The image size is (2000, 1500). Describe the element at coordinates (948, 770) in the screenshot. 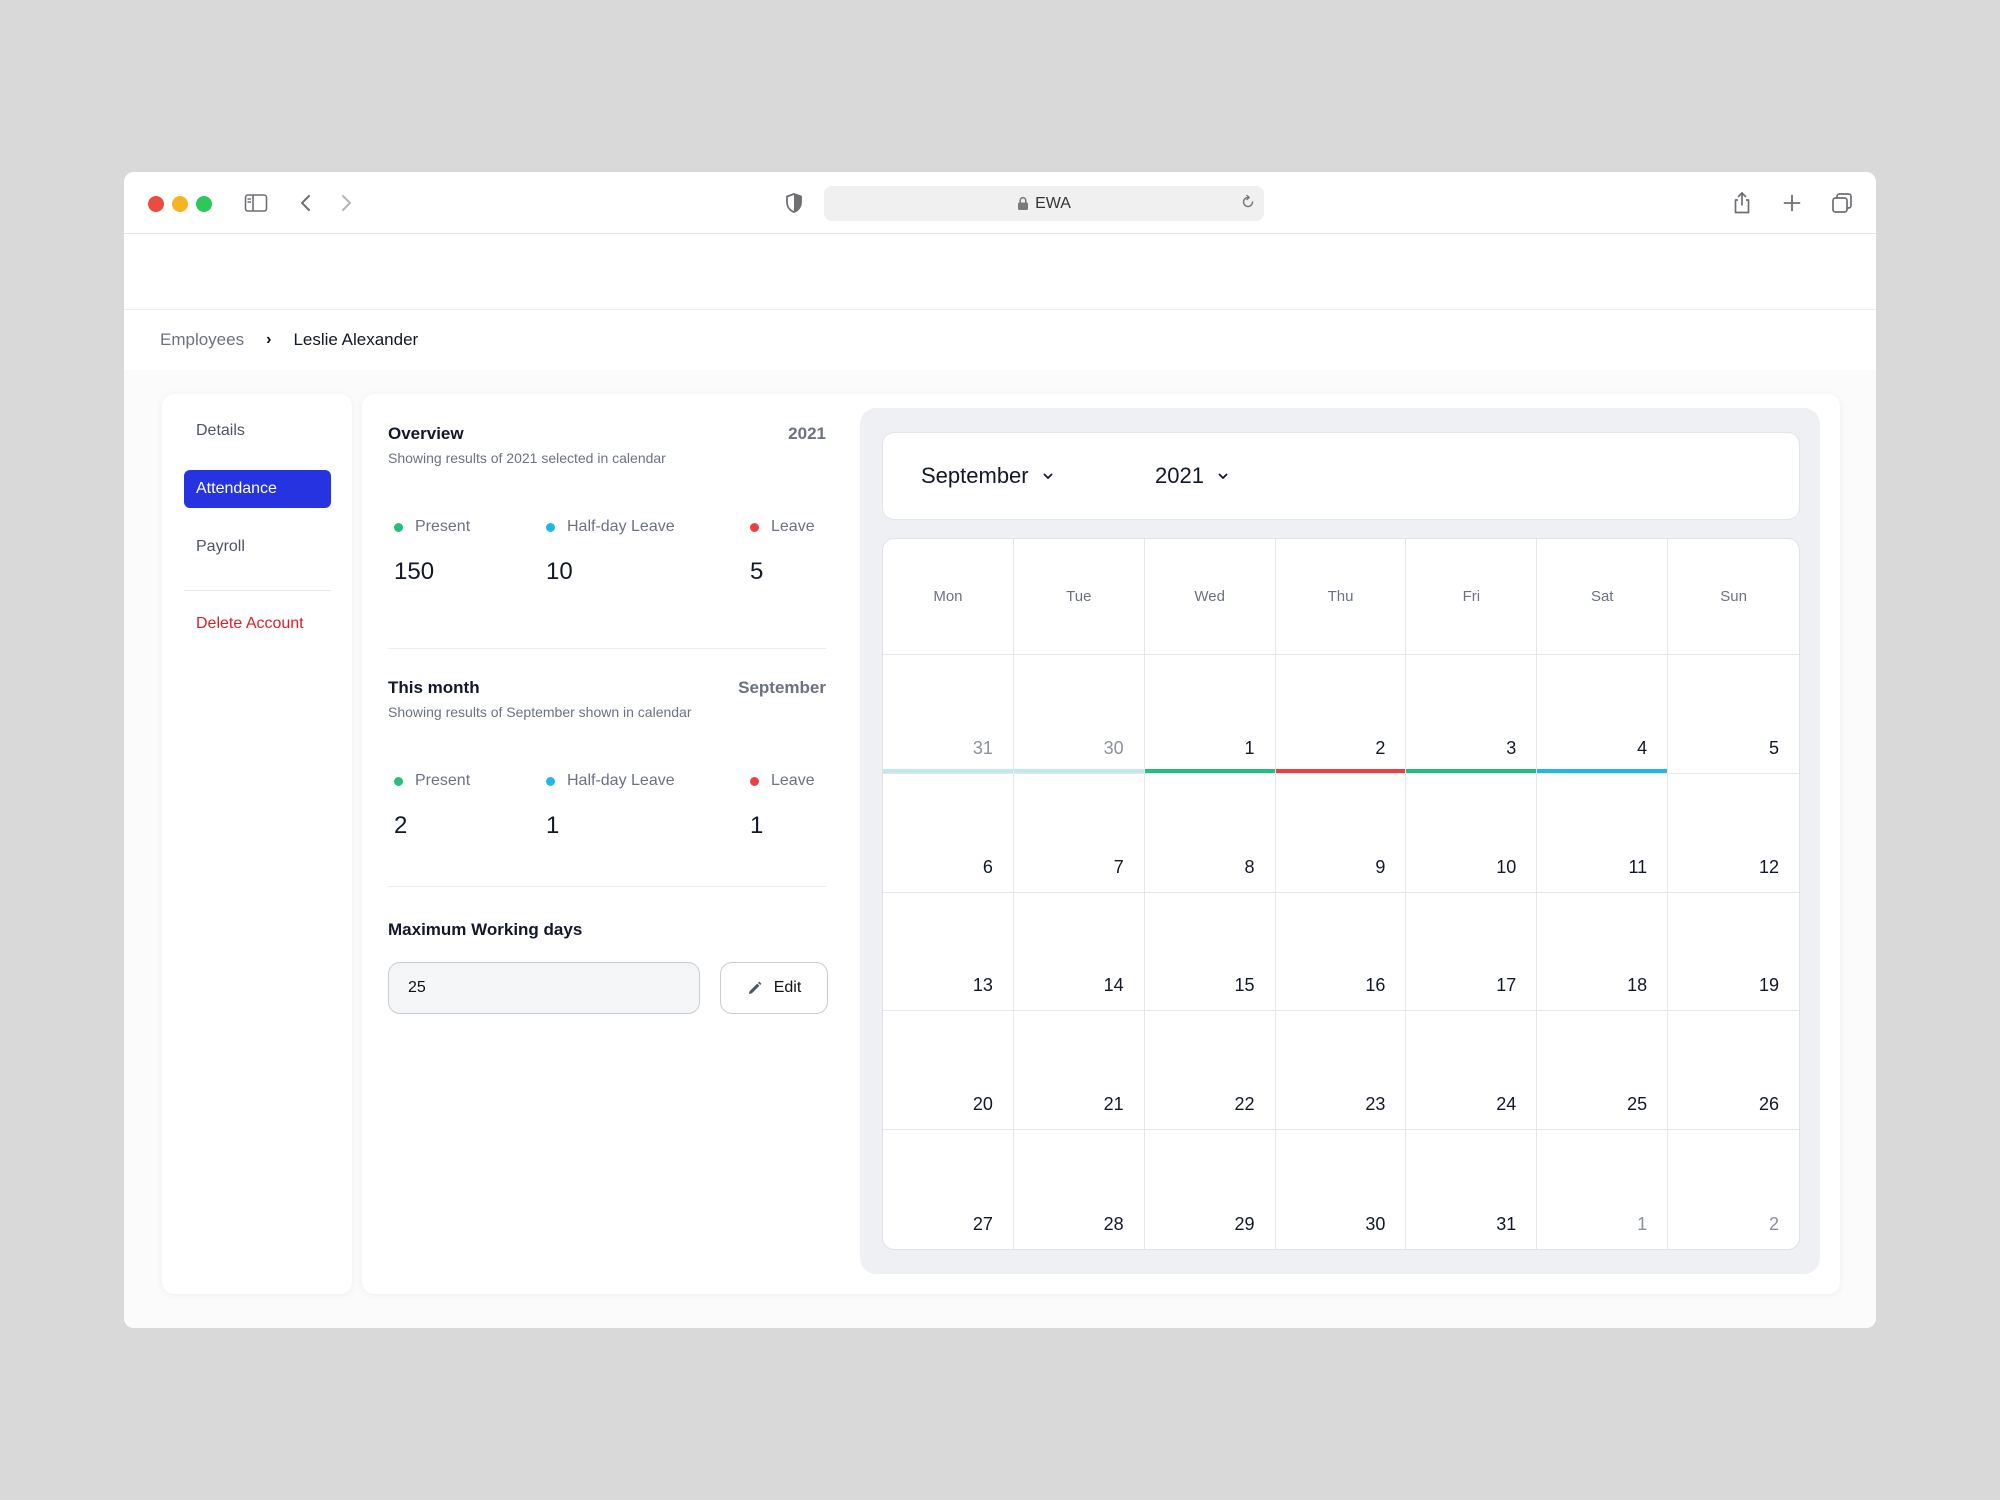

I see `attendance-status-bar` at that location.